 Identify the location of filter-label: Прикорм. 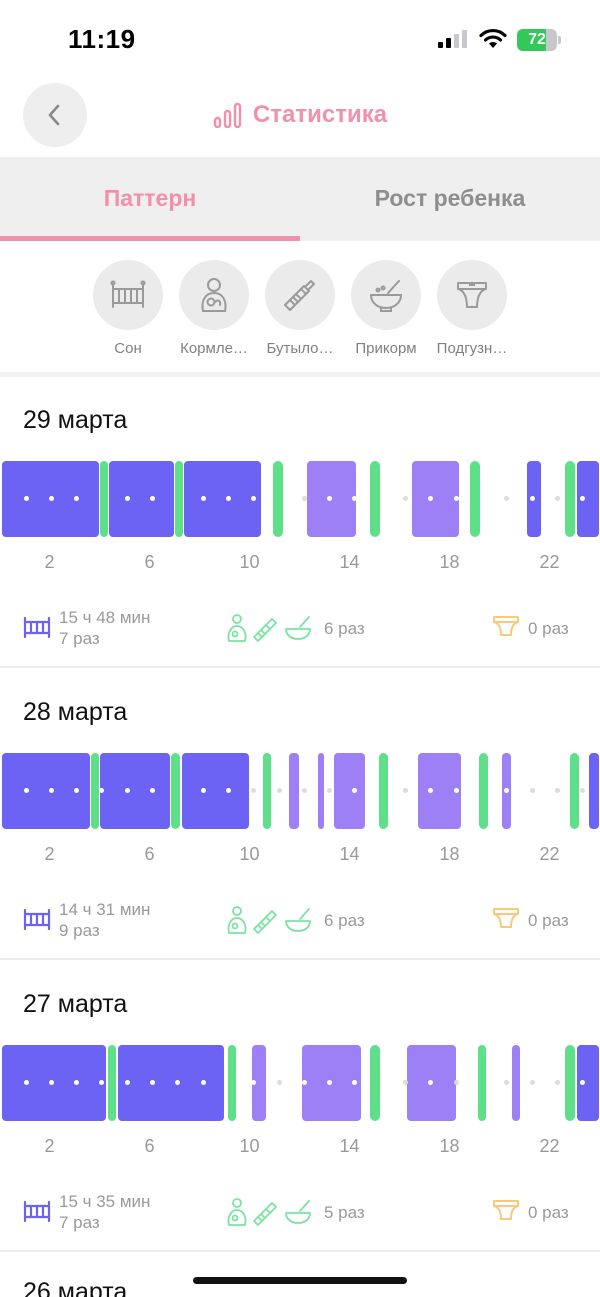
(386, 348).